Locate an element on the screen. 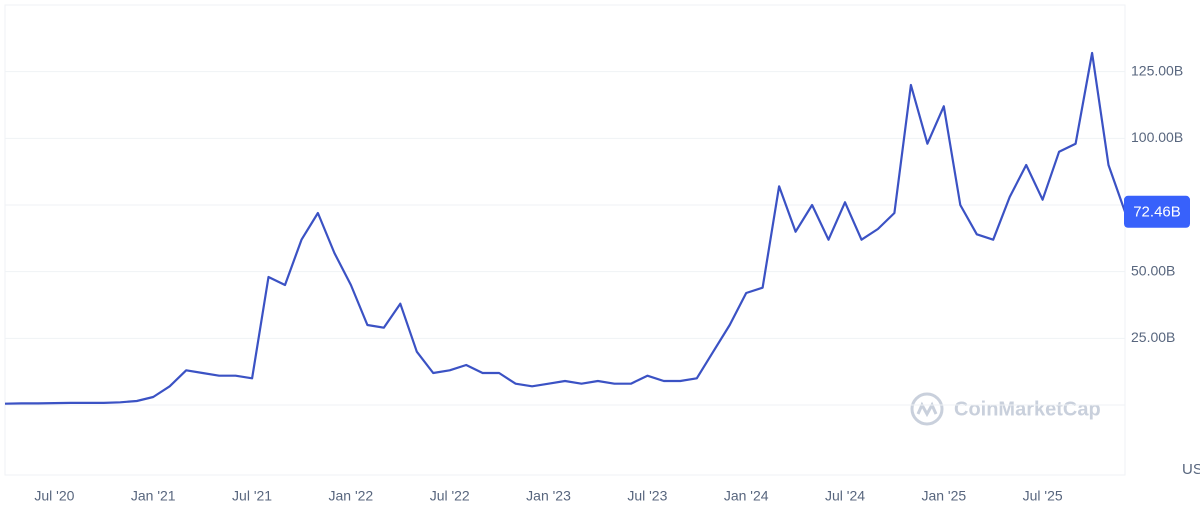 The image size is (1200, 528). current-price-badge is located at coordinates (1157, 211).